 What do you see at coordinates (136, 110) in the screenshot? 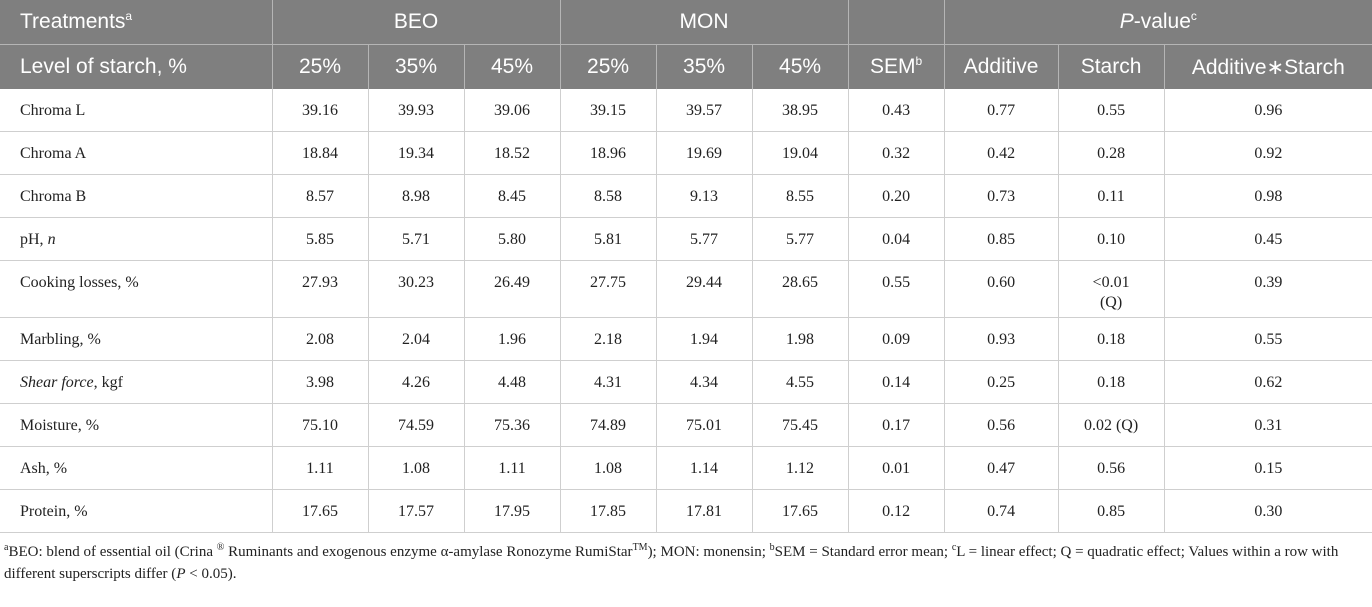
I see `row-label: Chroma L` at bounding box center [136, 110].